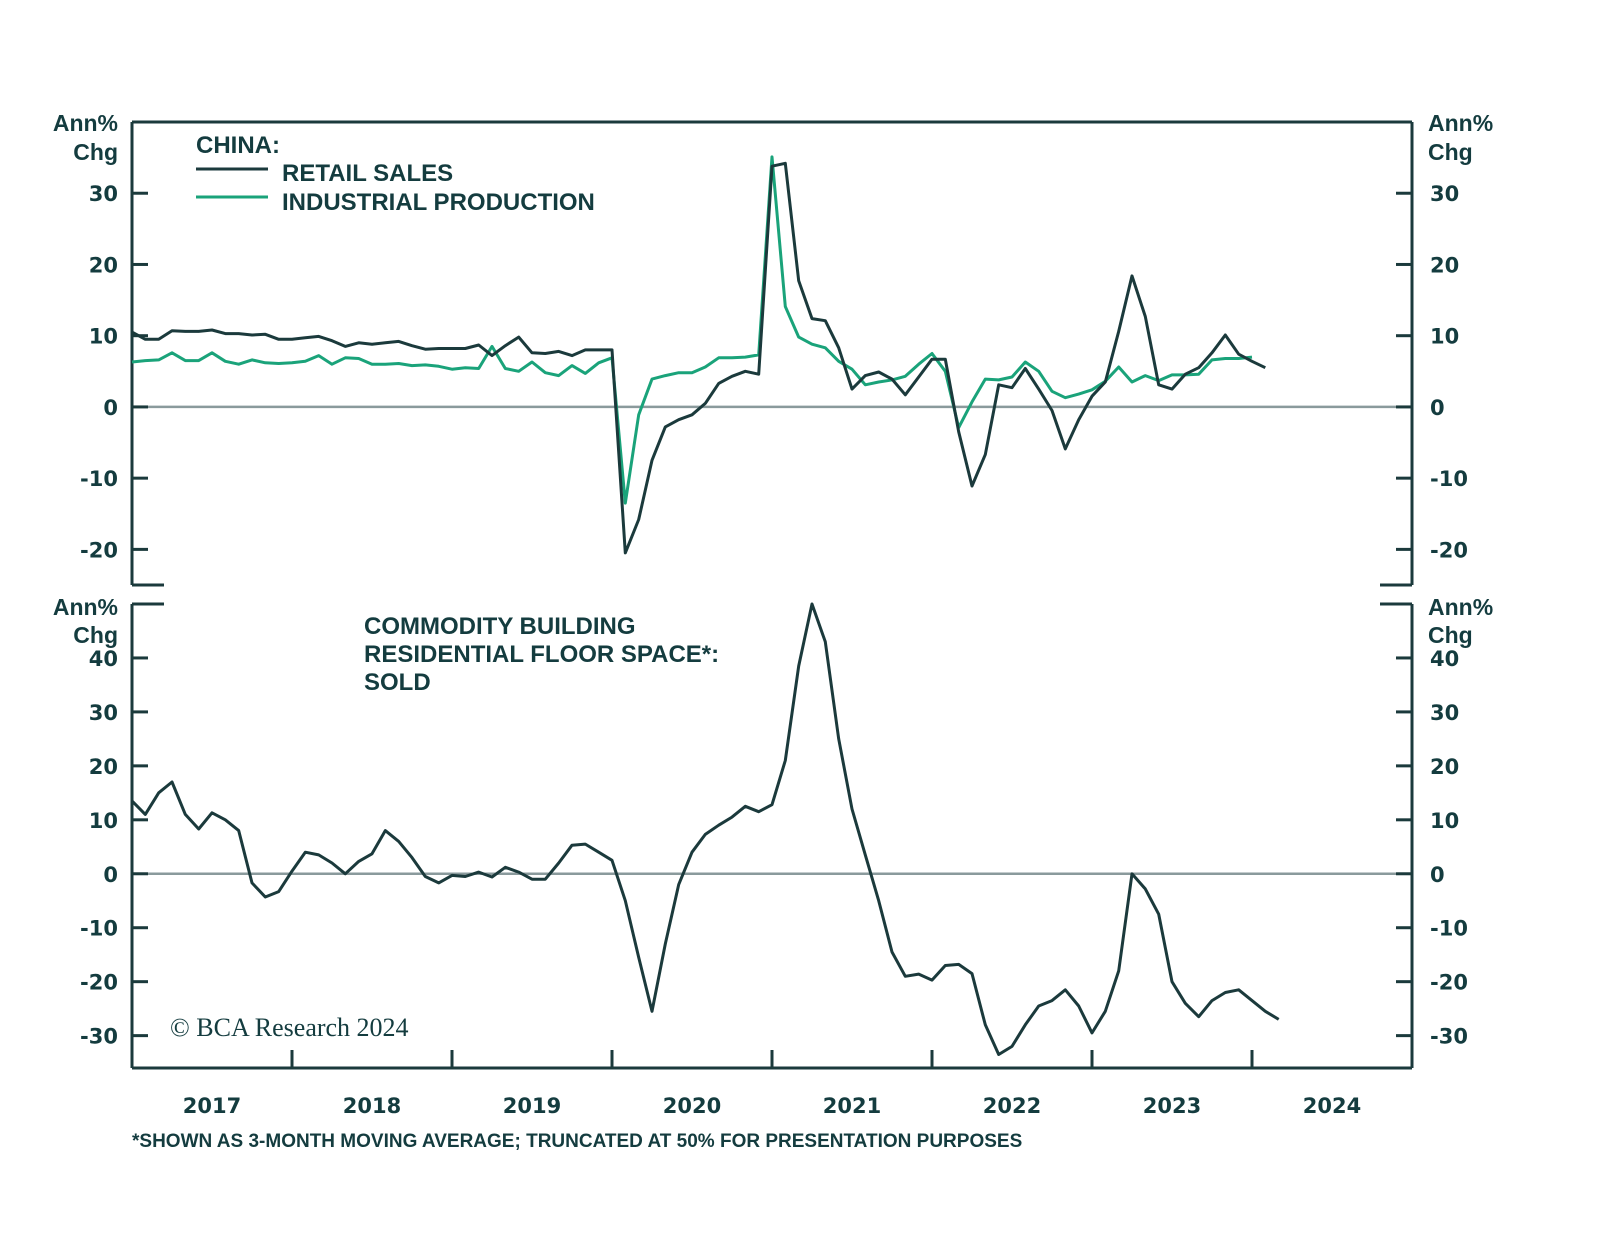  I want to click on top-left-tick-label: 10, so click(103, 337).